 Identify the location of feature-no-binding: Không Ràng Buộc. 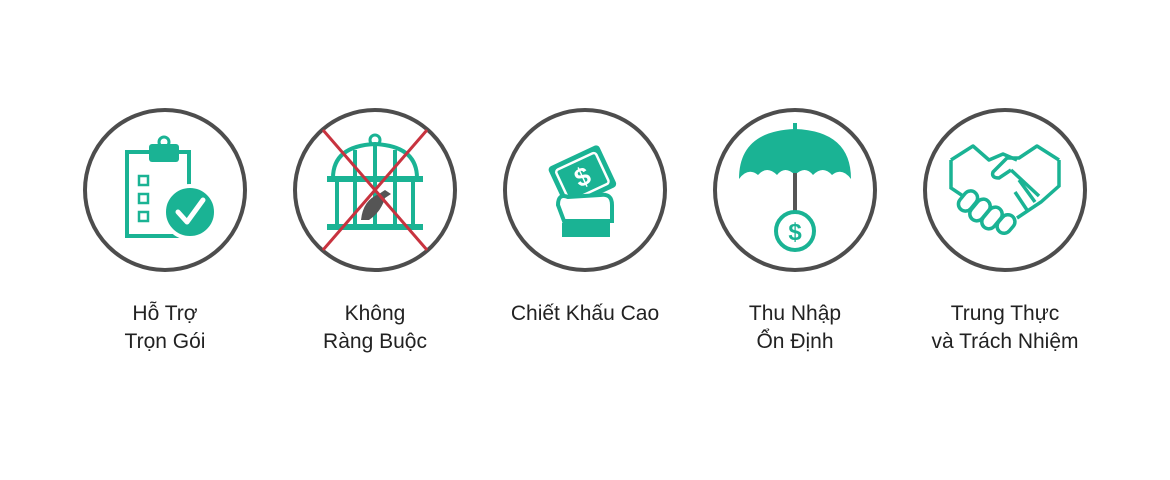
(375, 232).